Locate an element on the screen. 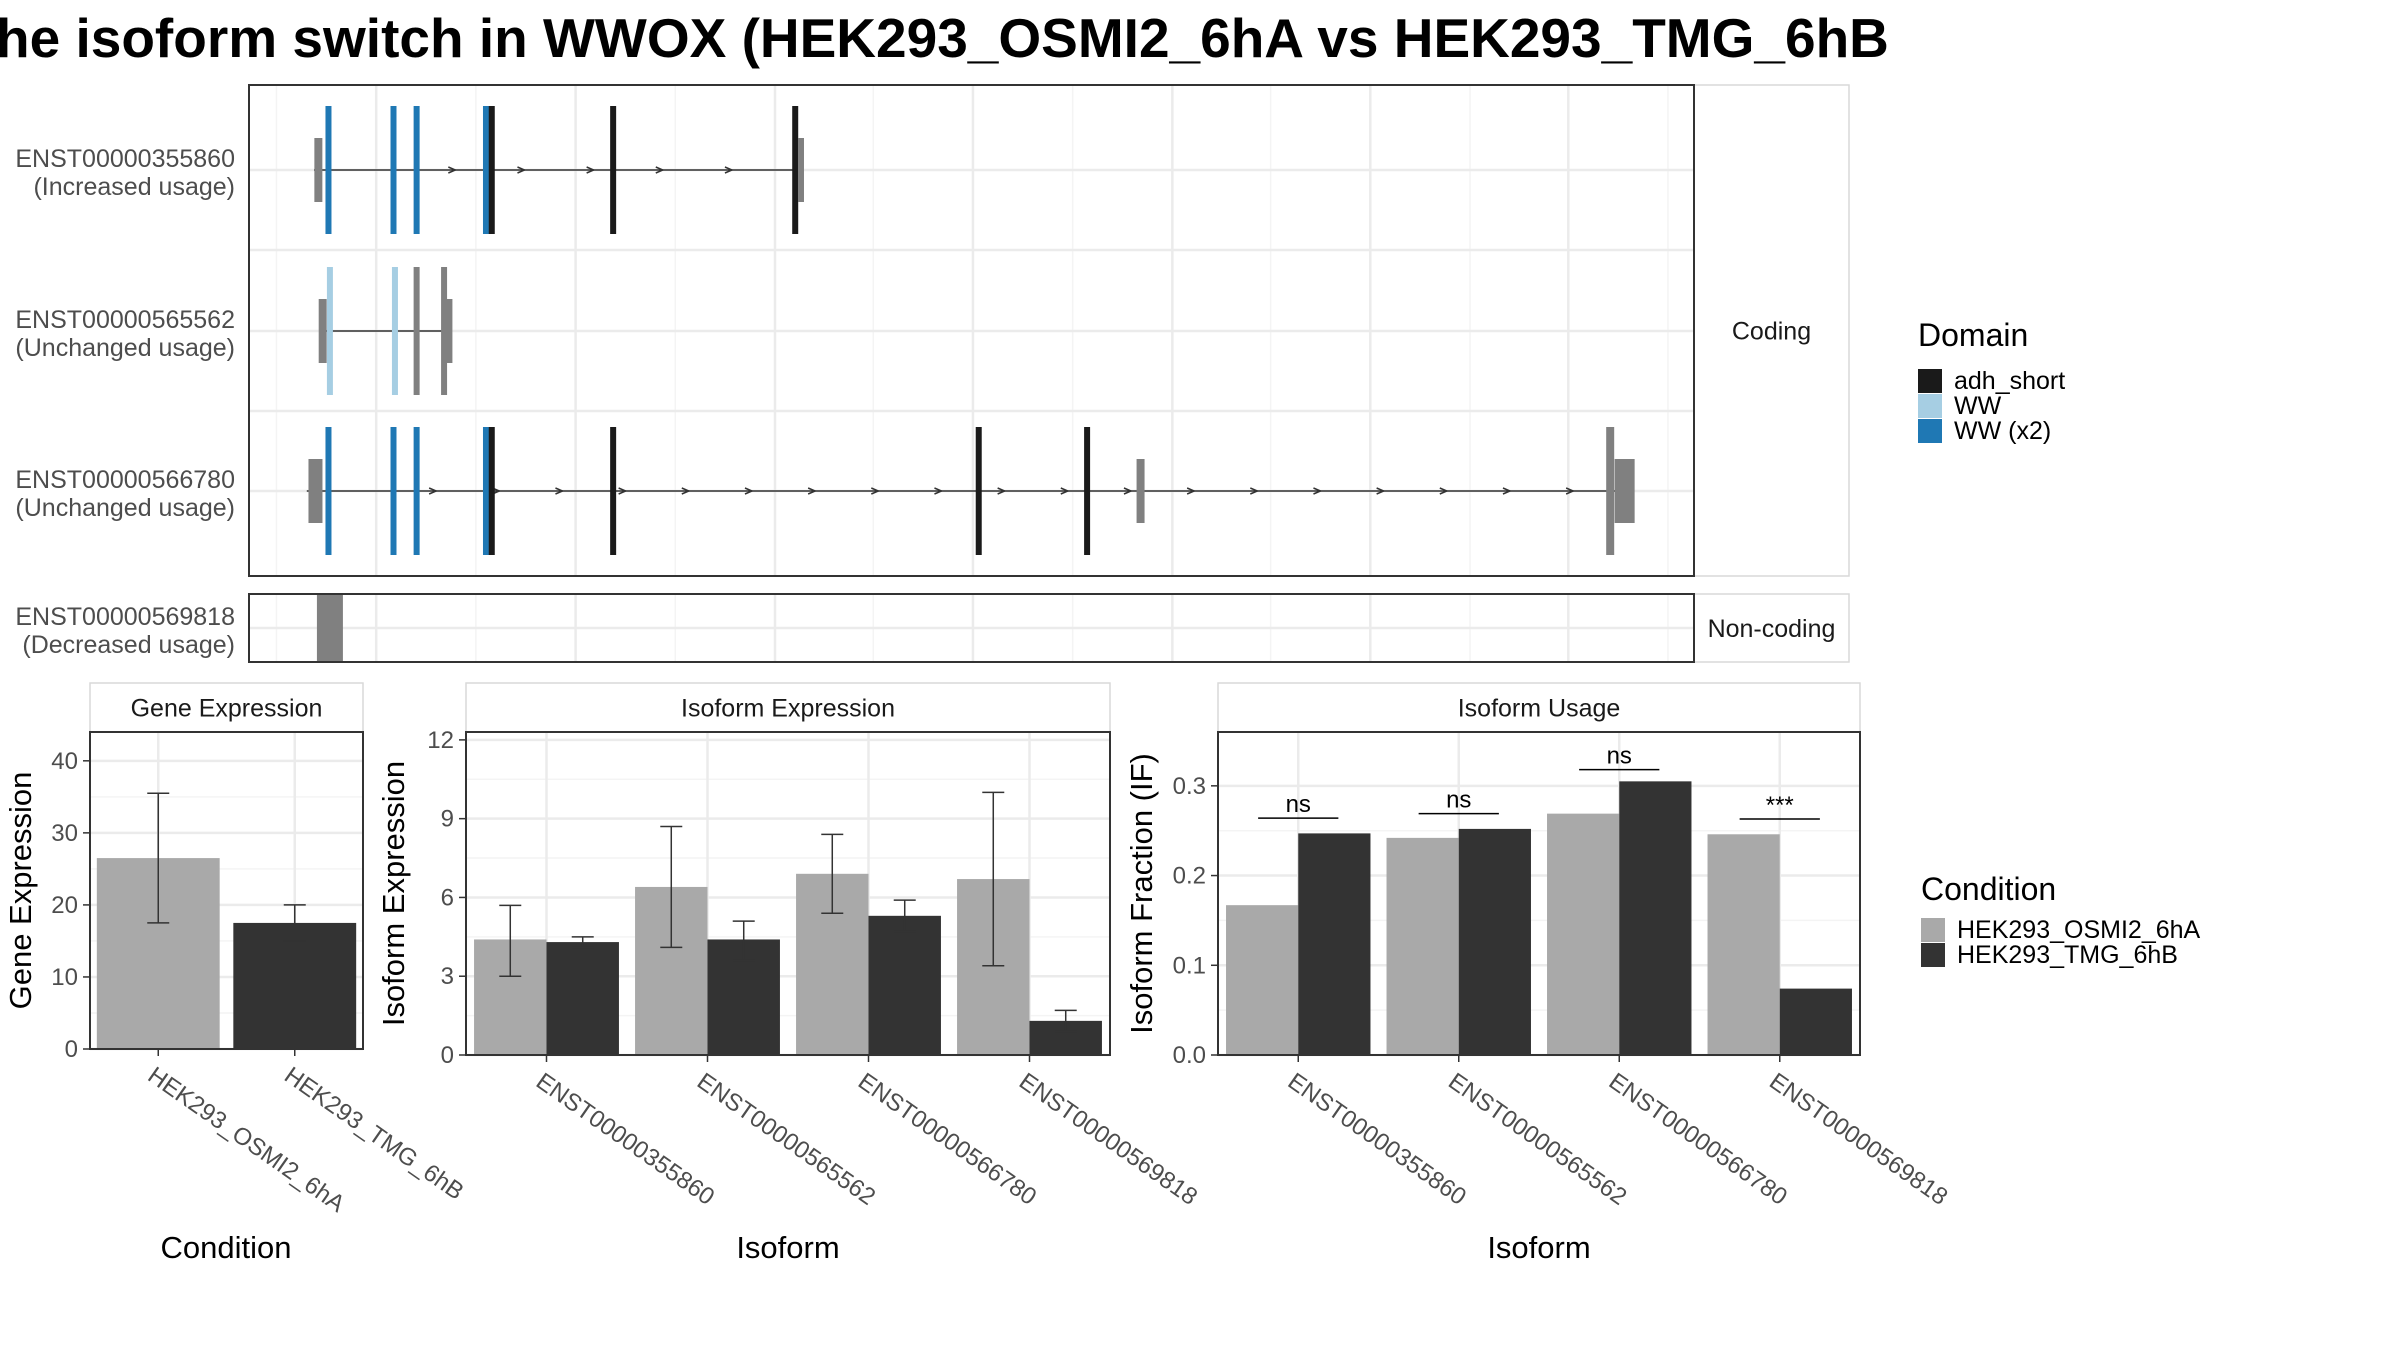  x-tick-label: ENST00000355860 is located at coordinates (625, 1139).